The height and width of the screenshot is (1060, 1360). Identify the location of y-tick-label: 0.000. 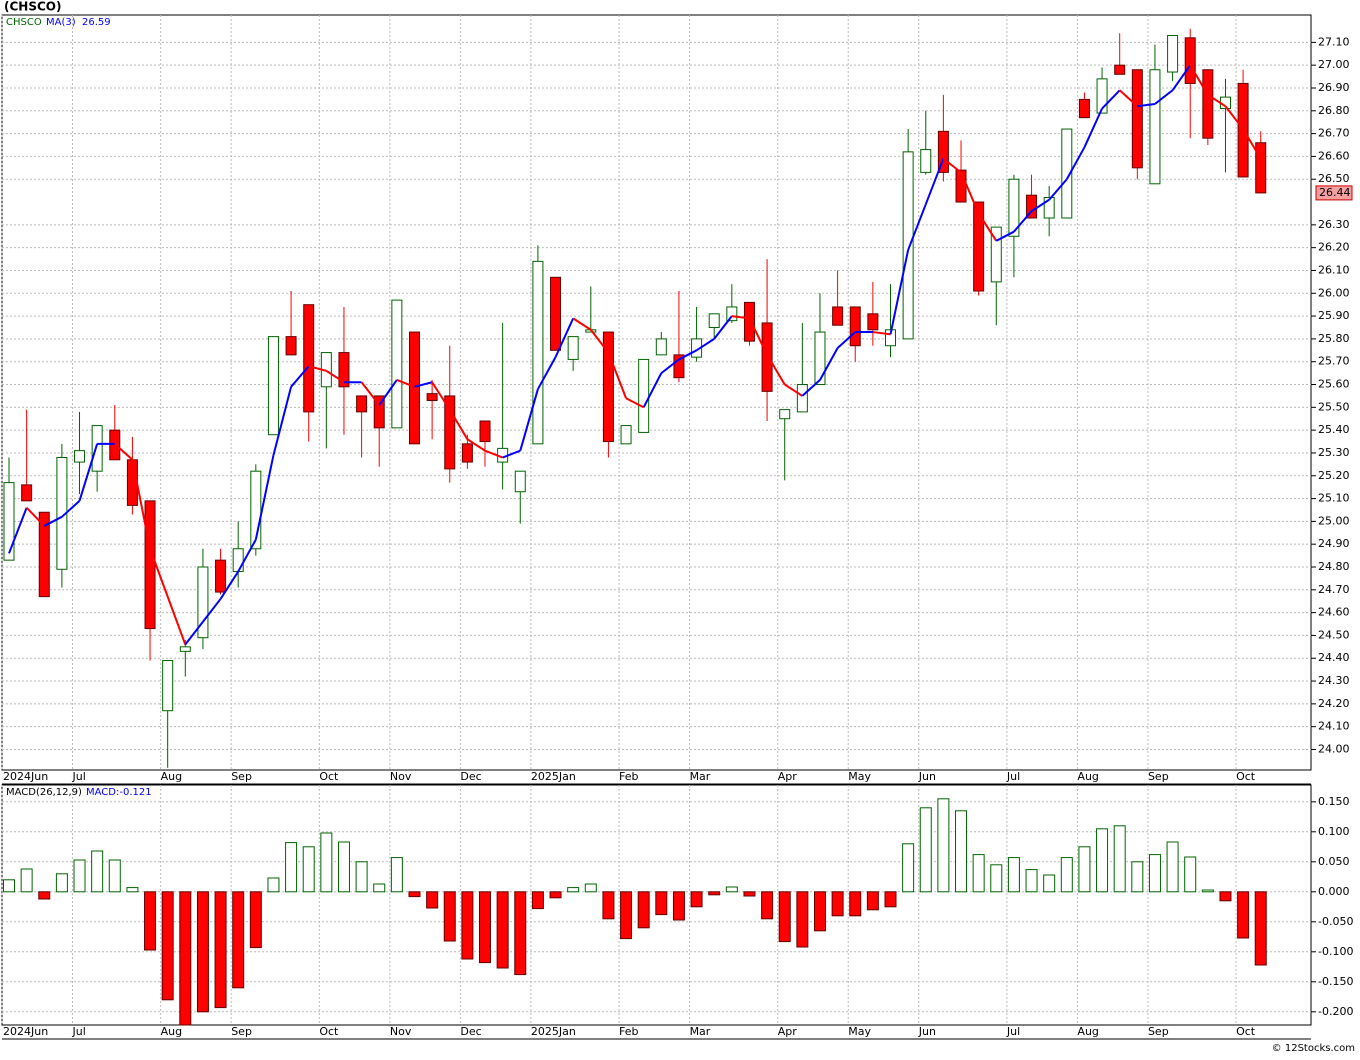
(1334, 891).